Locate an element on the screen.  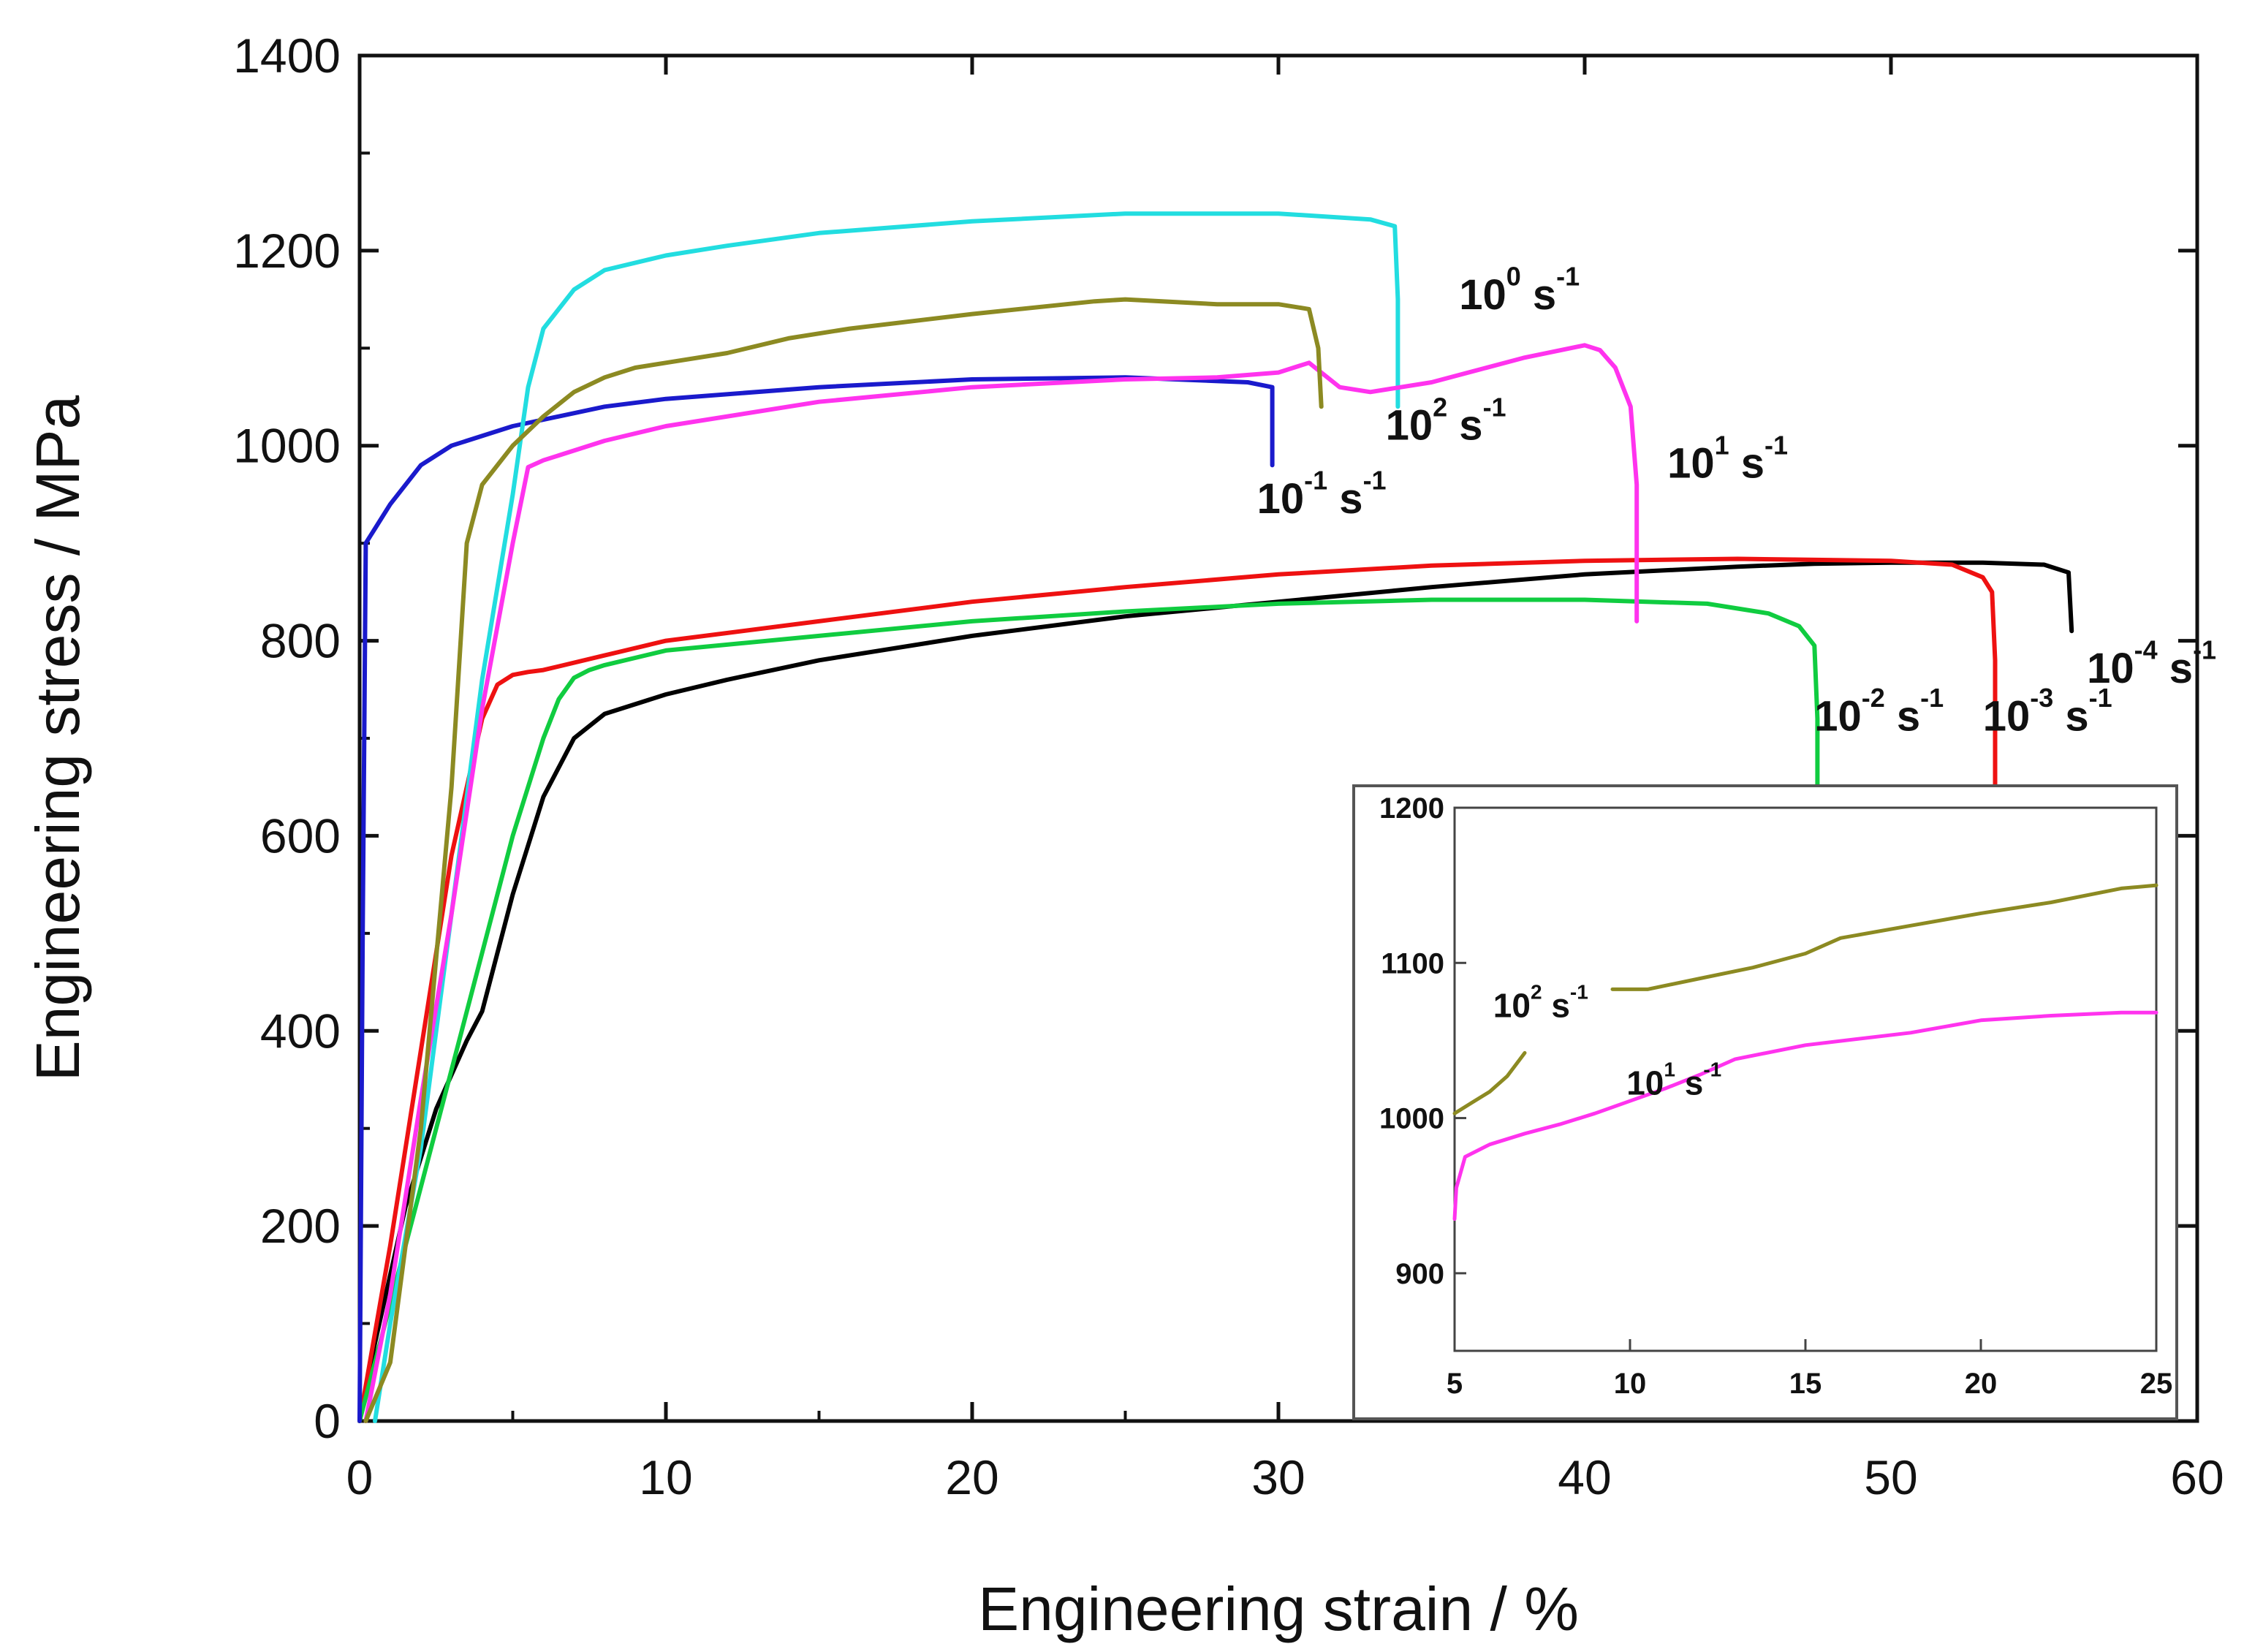
inset-rate-label-1-unit: s is located at coordinates (1689, 1083).